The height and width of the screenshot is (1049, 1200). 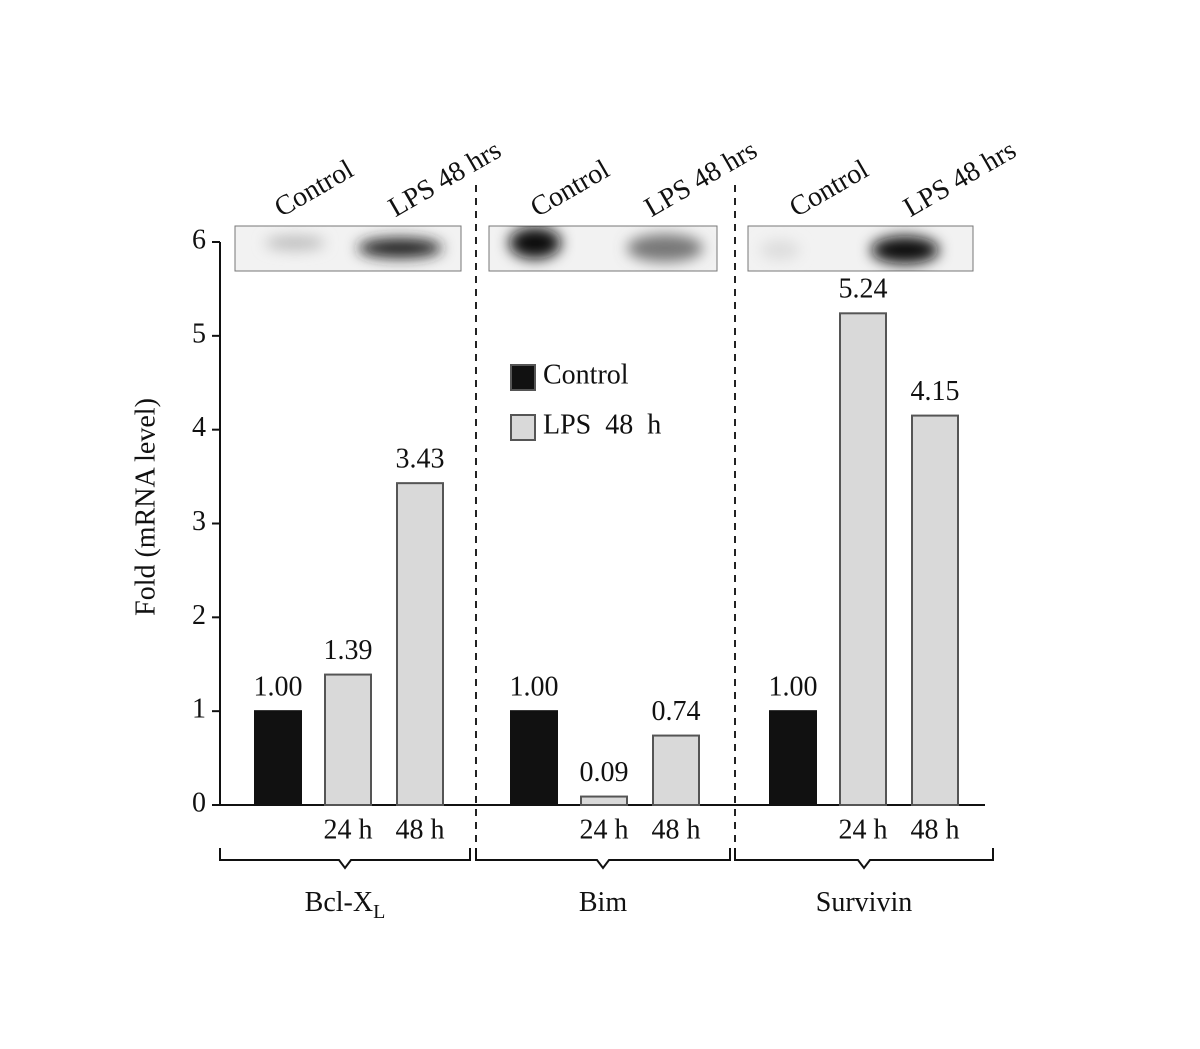 I want to click on group-label: Bim, so click(x=603, y=902).